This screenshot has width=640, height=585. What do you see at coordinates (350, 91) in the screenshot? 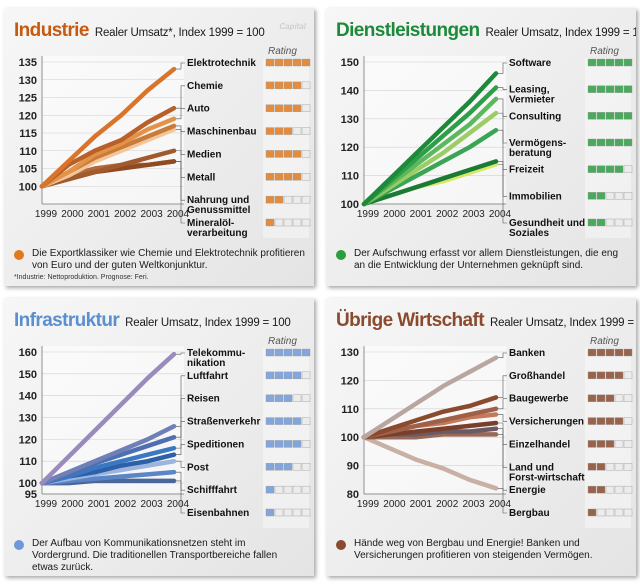
I see `y-tick-label: 140` at bounding box center [350, 91].